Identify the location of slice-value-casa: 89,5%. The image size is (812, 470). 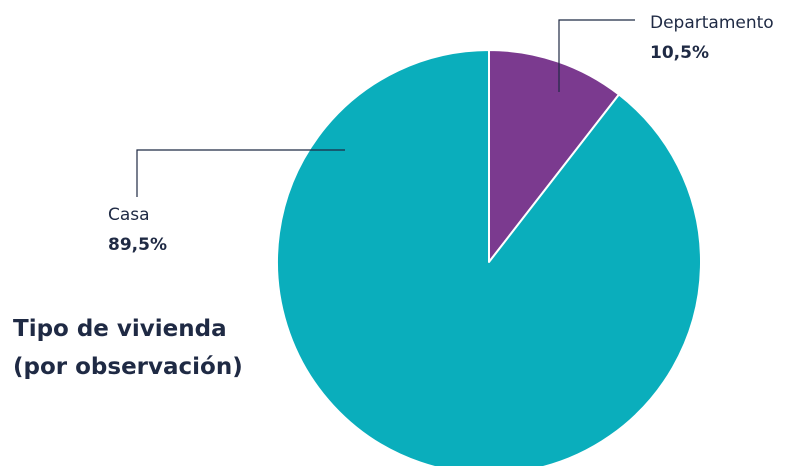
(137, 245).